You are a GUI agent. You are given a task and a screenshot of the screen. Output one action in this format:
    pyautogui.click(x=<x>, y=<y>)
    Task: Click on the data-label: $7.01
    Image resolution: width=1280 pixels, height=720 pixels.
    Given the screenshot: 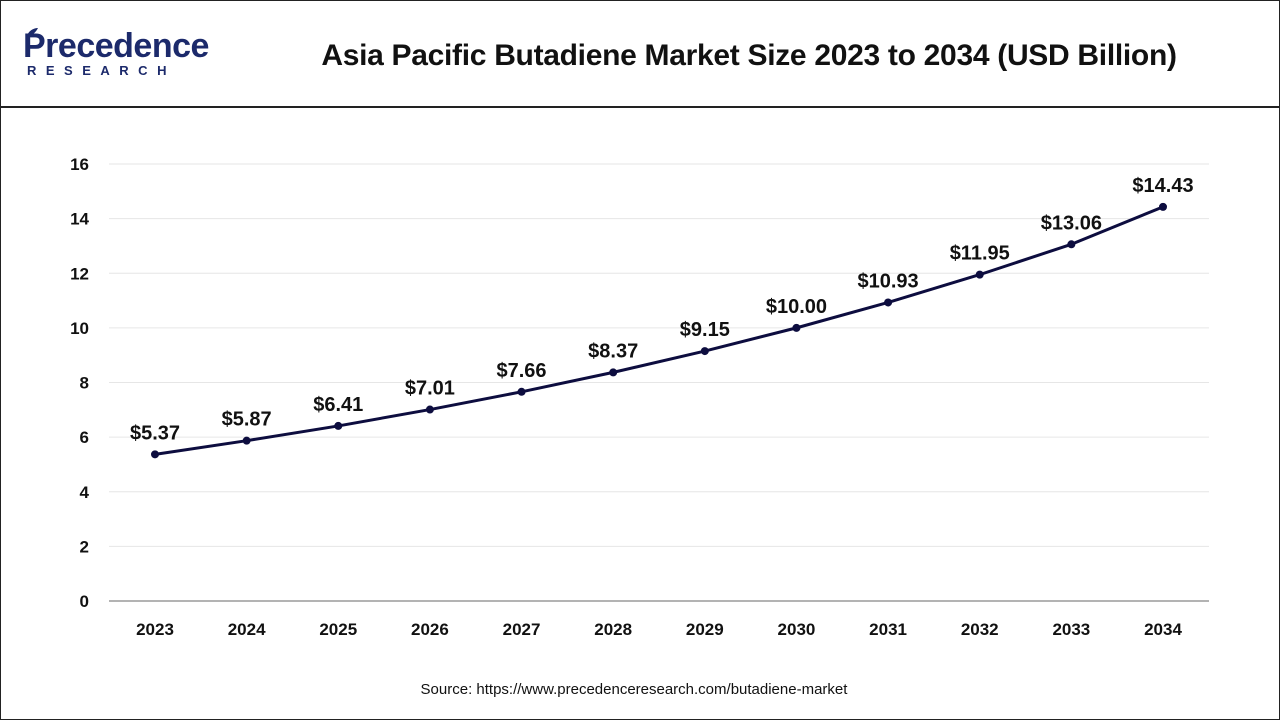 What is the action you would take?
    pyautogui.click(x=430, y=389)
    